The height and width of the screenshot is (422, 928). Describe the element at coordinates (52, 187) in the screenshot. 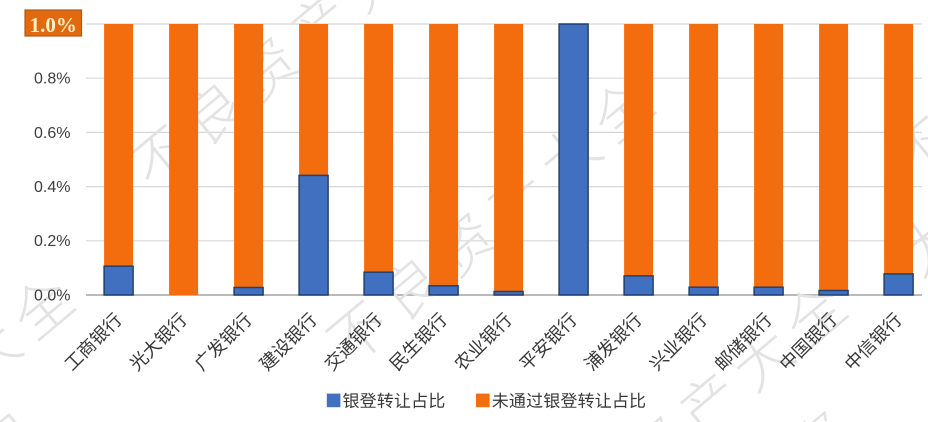

I see `svg-text: 0.4%` at that location.